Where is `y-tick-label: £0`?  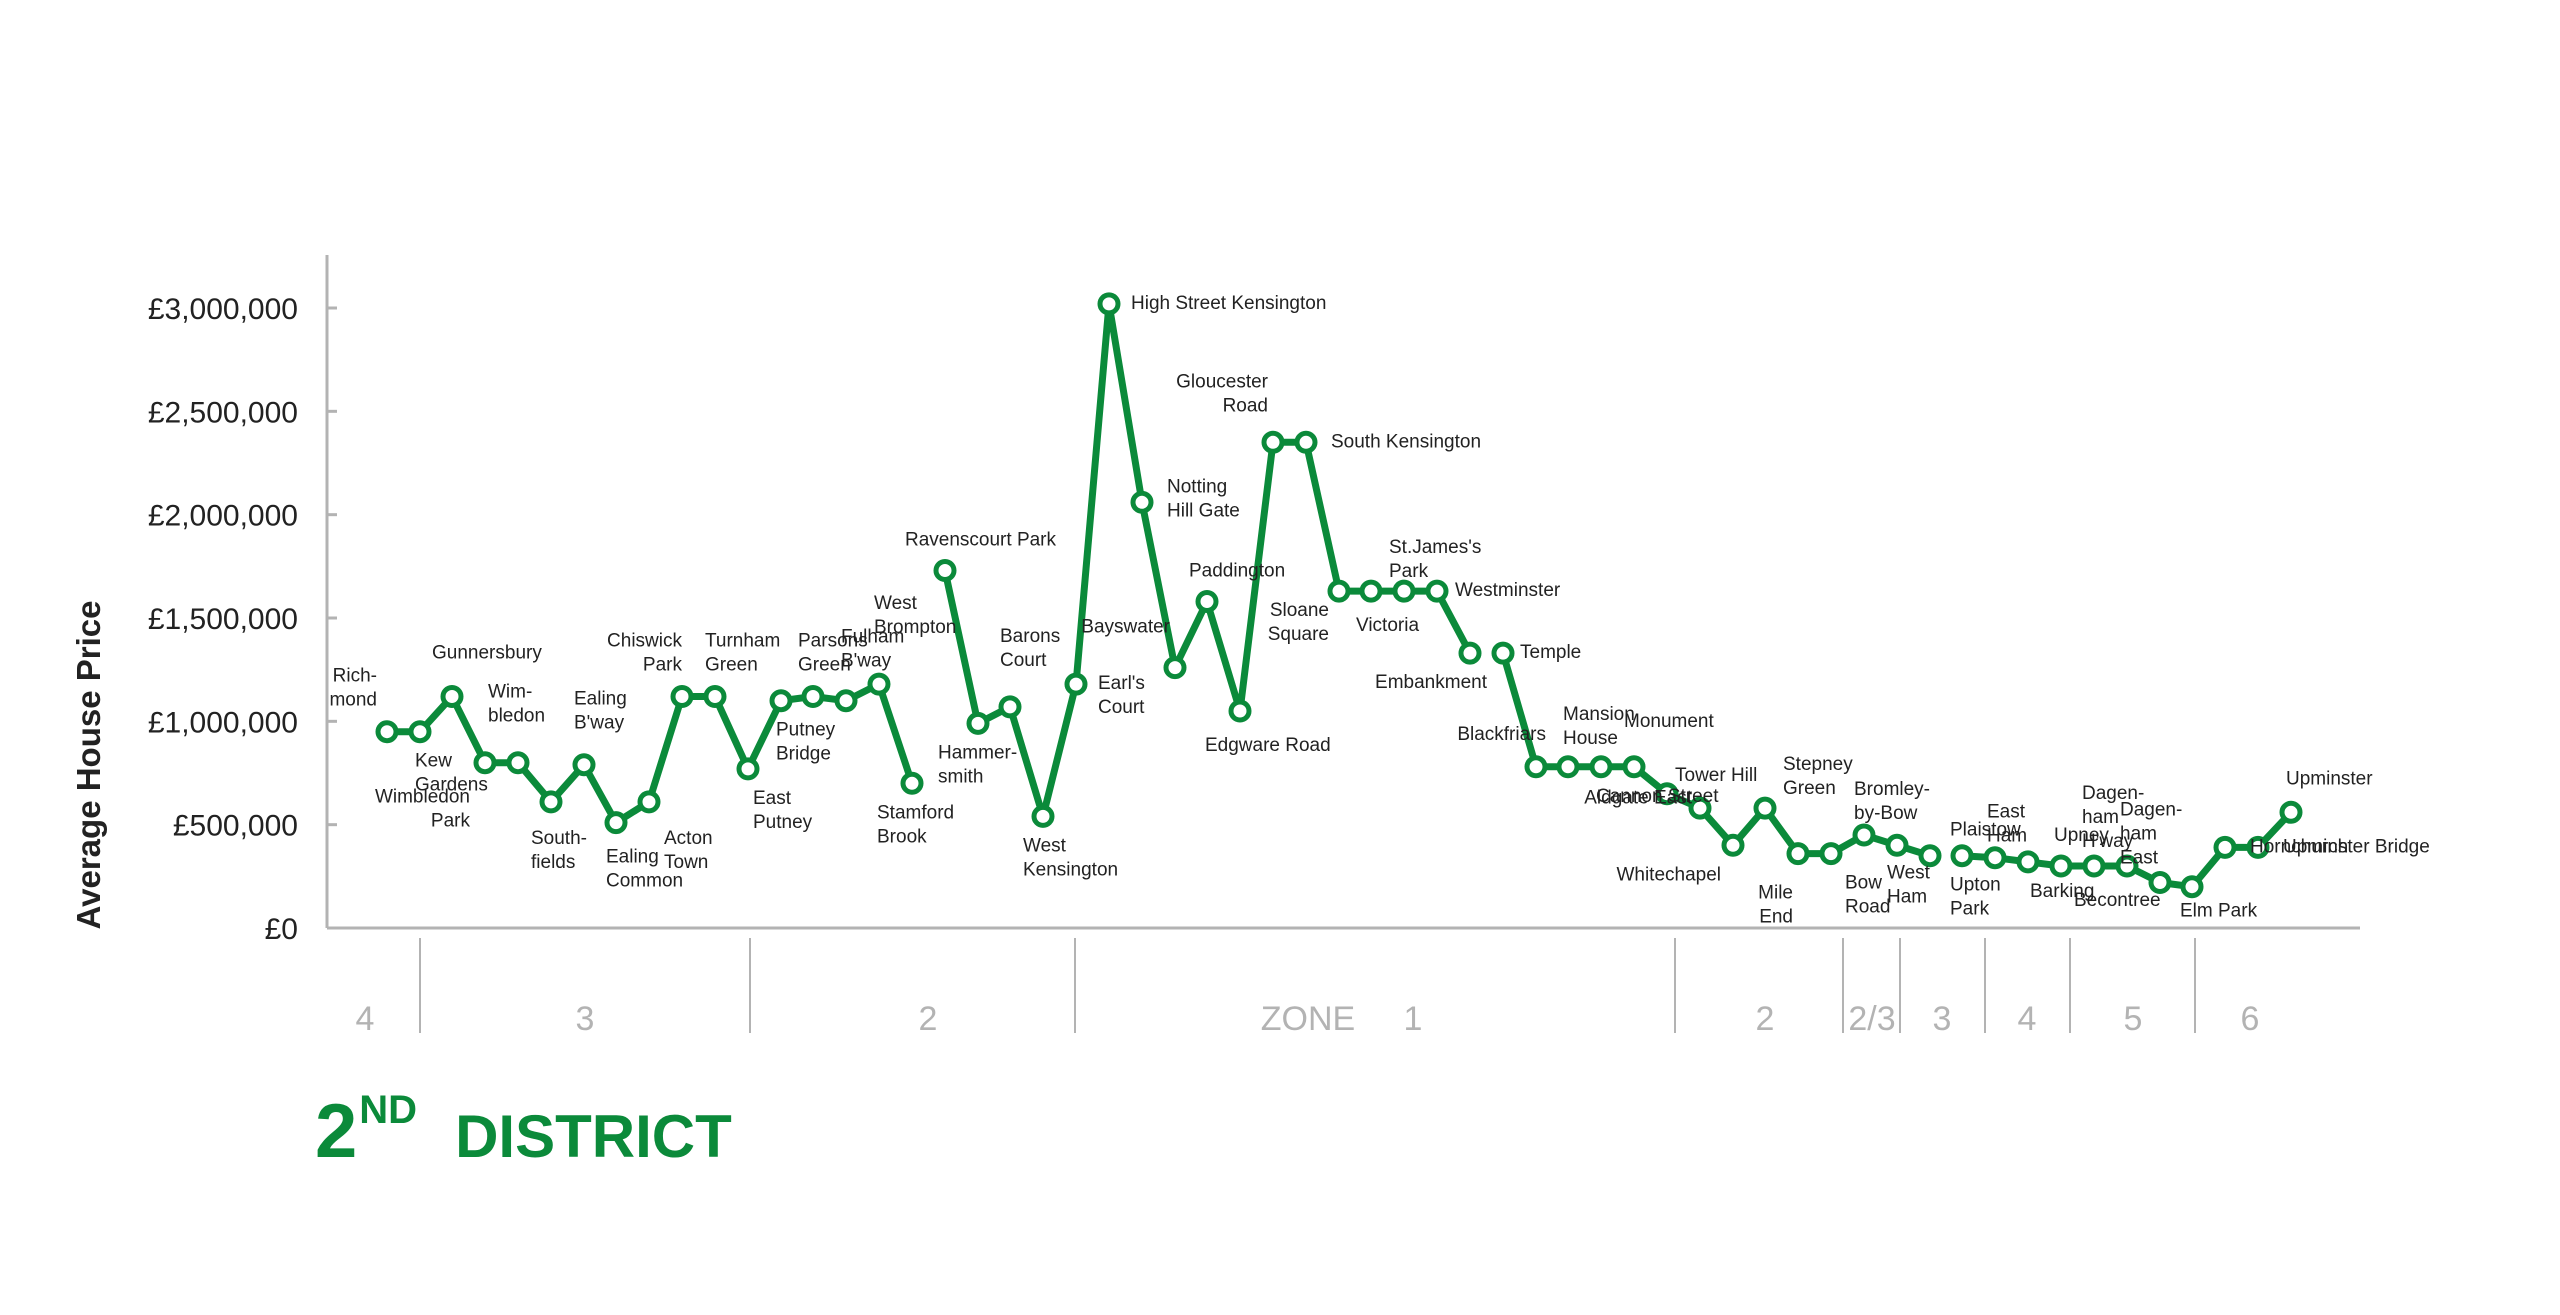
y-tick-label: £0 is located at coordinates (281, 929).